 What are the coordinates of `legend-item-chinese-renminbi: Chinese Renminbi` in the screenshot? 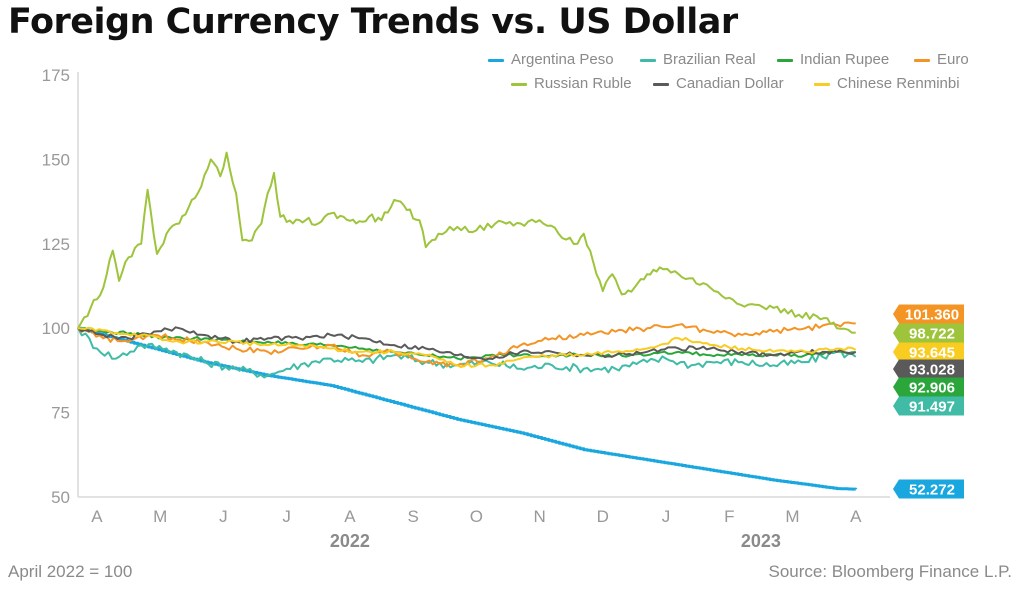 It's located at (887, 83).